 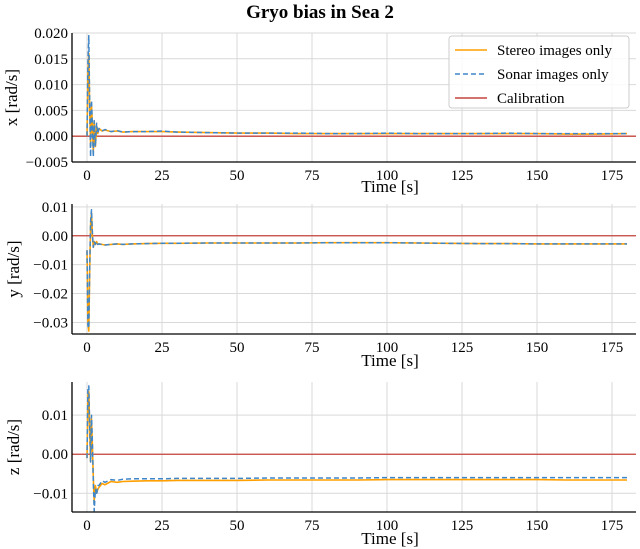 I want to click on y-axis-label: z [rad/s], so click(x=13, y=447).